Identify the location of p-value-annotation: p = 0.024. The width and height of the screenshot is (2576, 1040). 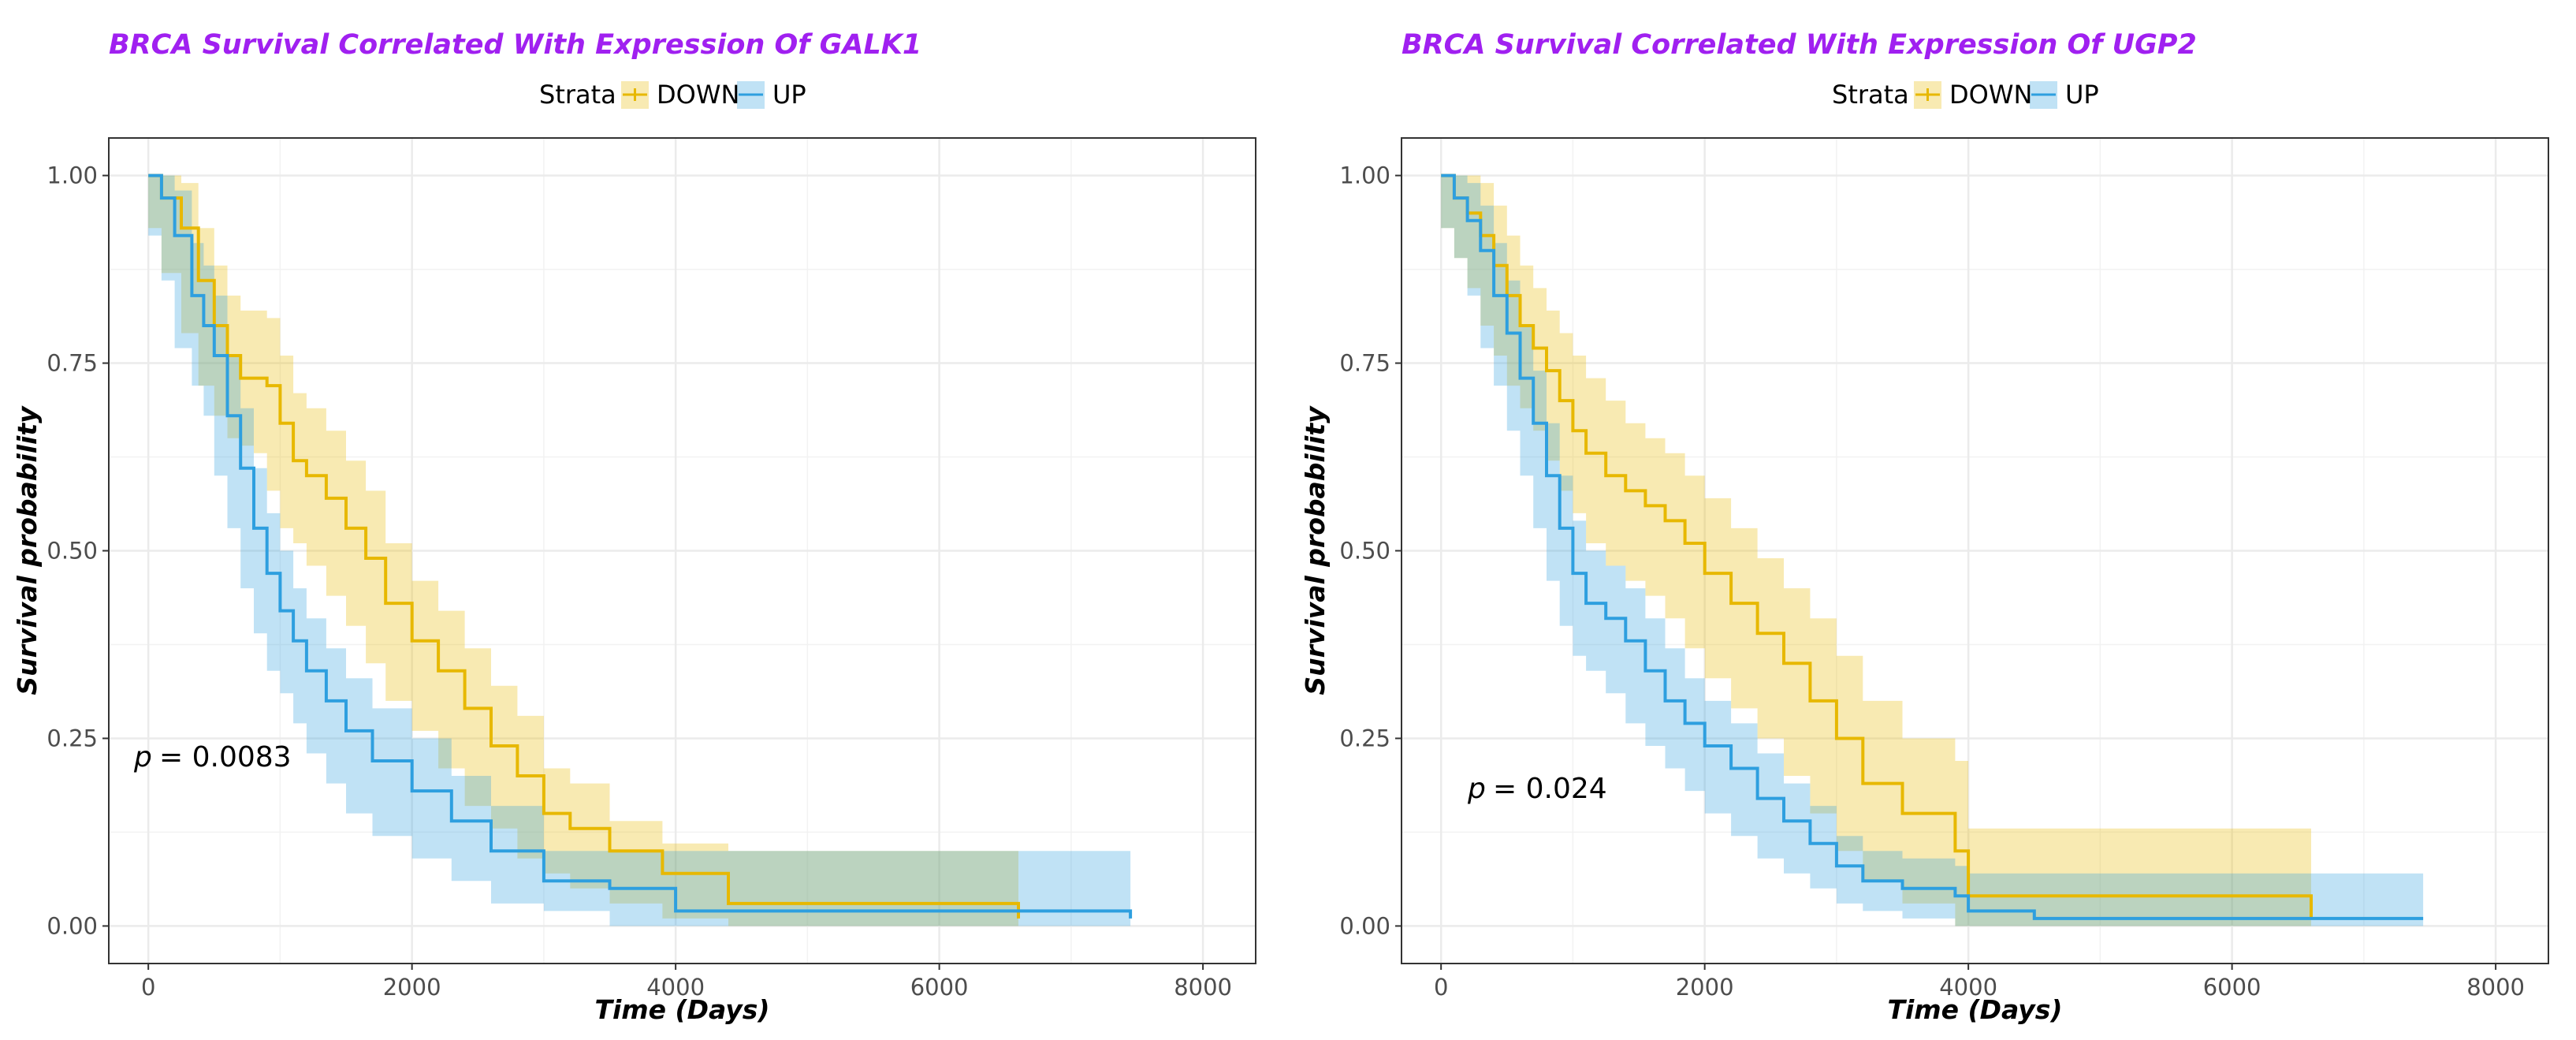
(1537, 789).